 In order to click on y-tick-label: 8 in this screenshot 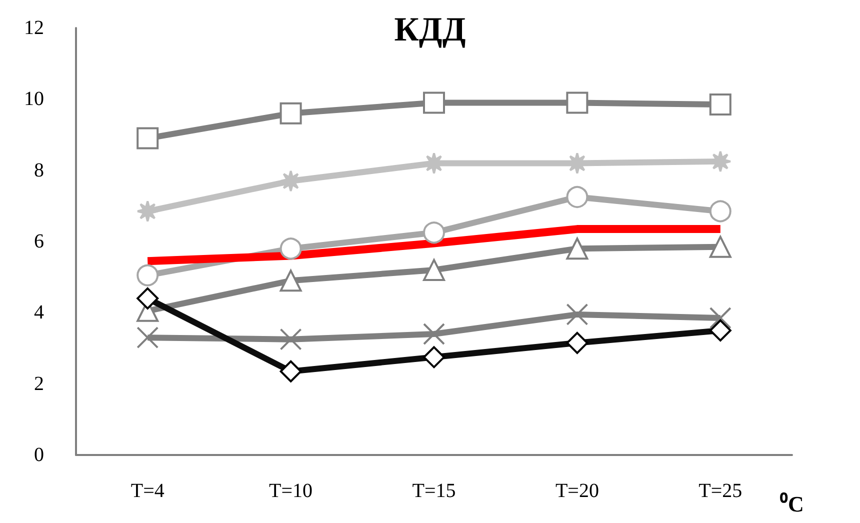, I will do `click(39, 170)`.